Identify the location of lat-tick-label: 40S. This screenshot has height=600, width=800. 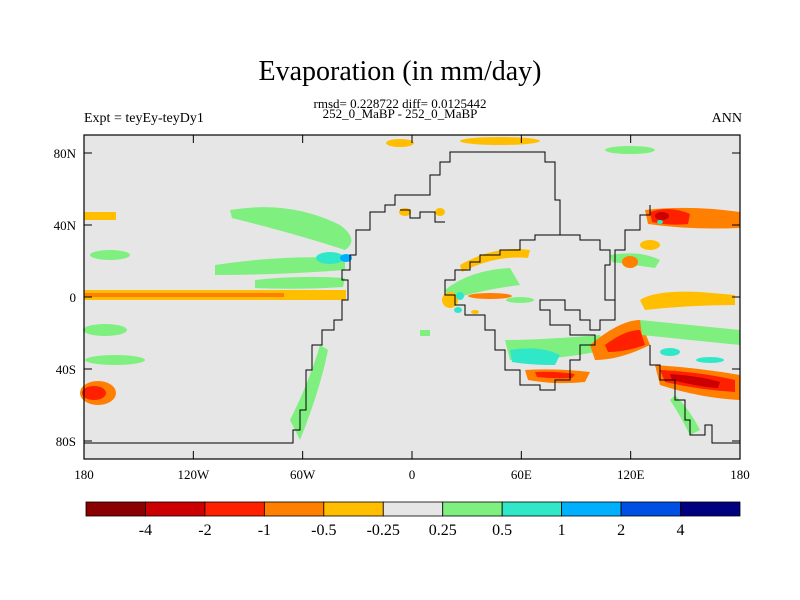
(66, 369).